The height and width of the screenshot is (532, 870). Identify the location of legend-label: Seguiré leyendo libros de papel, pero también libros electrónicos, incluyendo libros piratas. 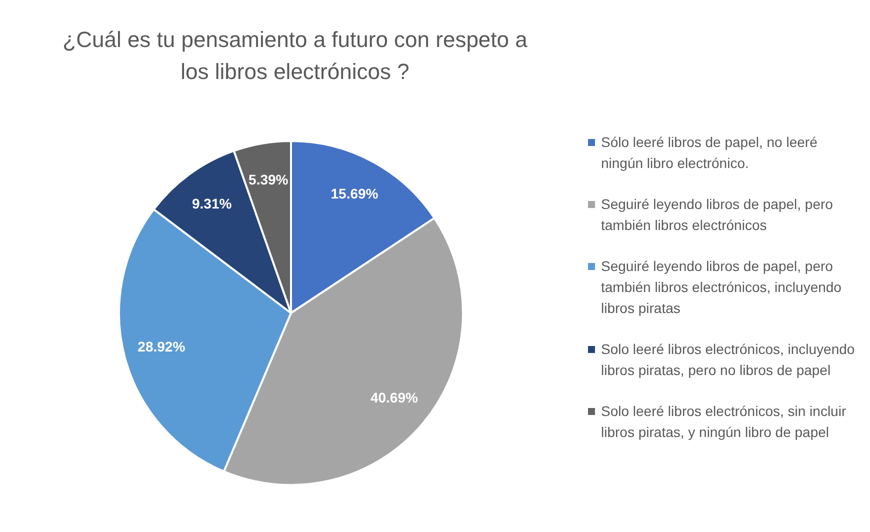
(721, 287).